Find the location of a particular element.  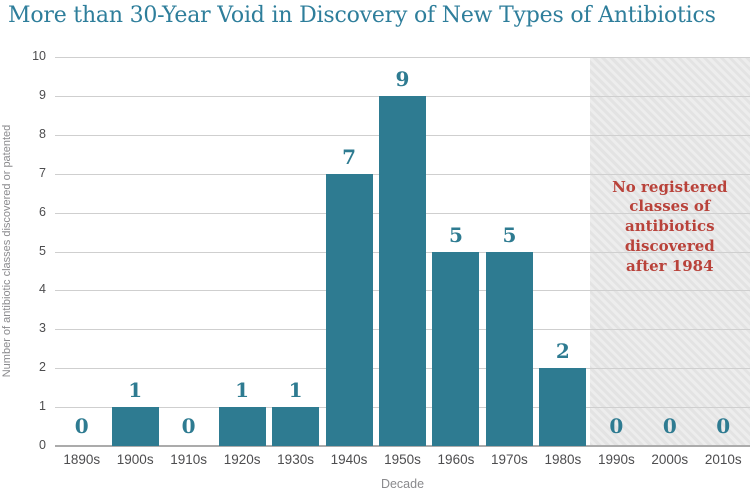

y-tick-label: 8 is located at coordinates (42, 133).